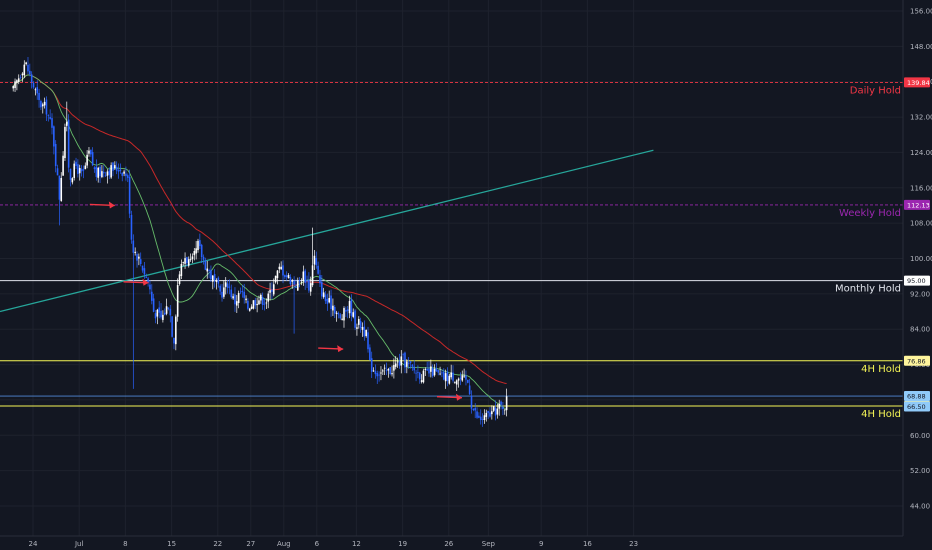 The width and height of the screenshot is (932, 550). I want to click on y-tick-label: 116.00, so click(921, 188).